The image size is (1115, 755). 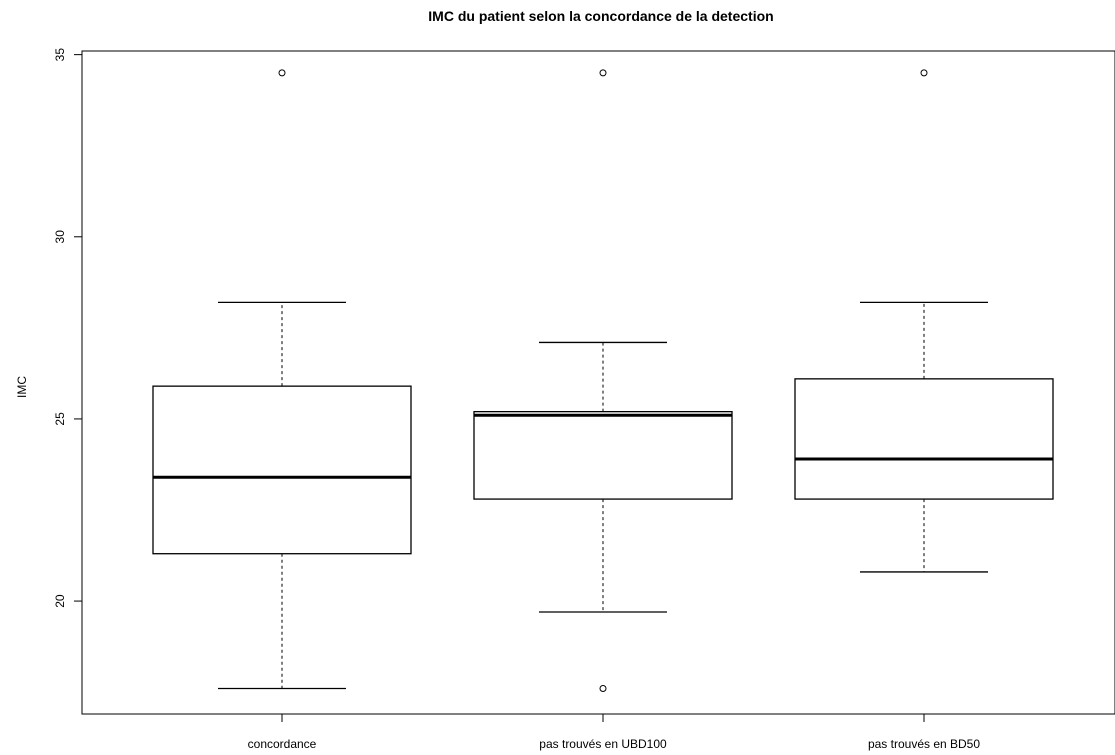 I want to click on y-axis-label: IMC, so click(x=22, y=387).